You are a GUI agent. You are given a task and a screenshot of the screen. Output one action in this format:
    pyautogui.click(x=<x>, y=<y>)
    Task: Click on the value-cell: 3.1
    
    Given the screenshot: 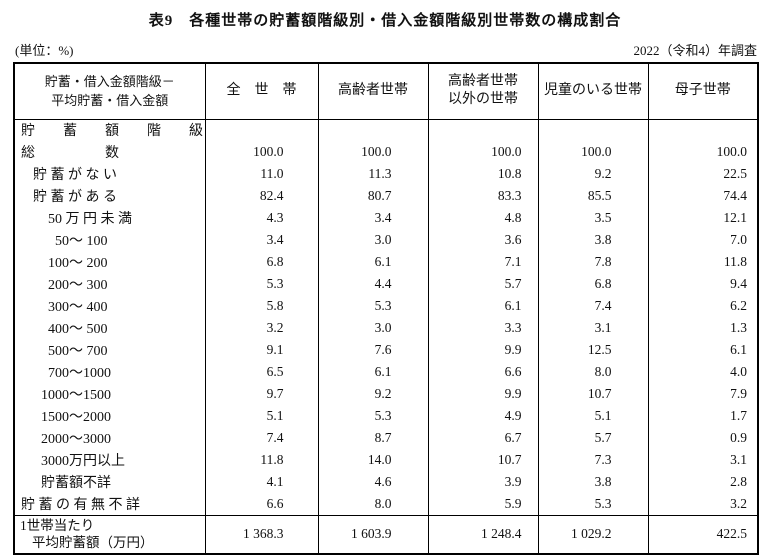 What is the action you would take?
    pyautogui.click(x=592, y=328)
    